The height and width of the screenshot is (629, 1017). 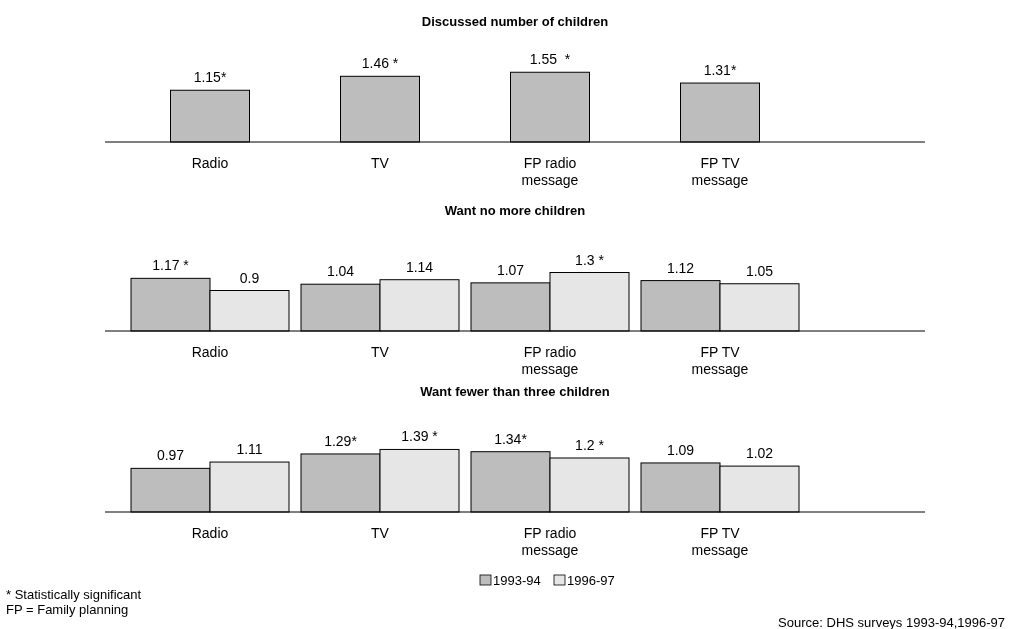 I want to click on data-label: 1.39 *, so click(x=420, y=436).